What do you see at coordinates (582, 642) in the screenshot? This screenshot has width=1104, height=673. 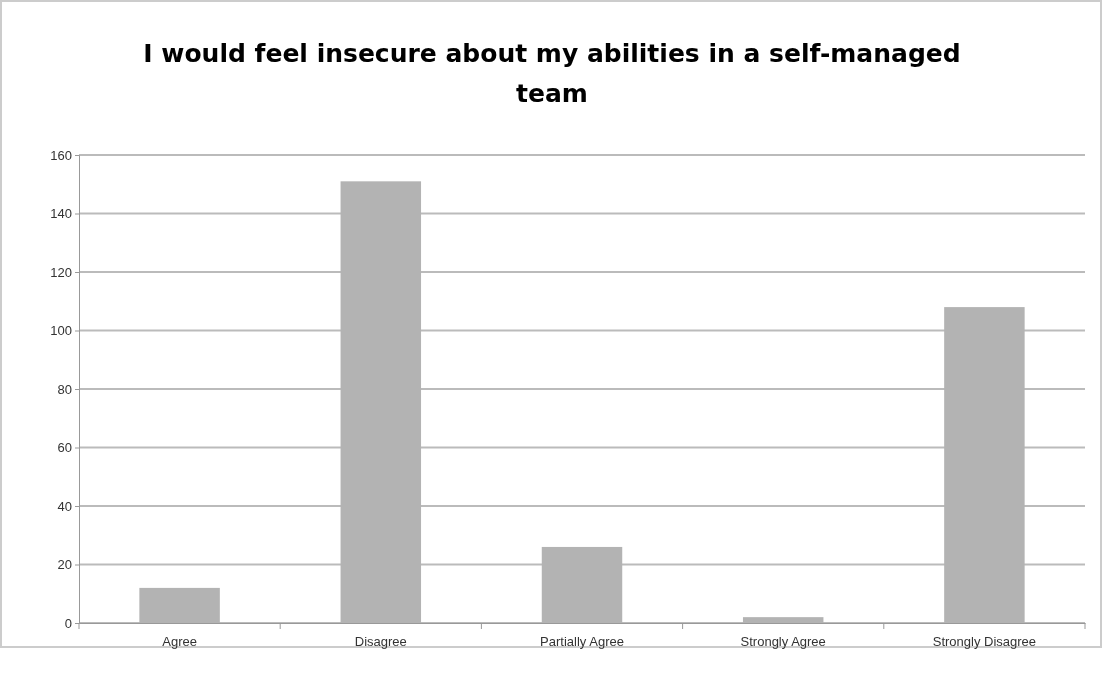 I see `x-tick-label: Partially Agree` at bounding box center [582, 642].